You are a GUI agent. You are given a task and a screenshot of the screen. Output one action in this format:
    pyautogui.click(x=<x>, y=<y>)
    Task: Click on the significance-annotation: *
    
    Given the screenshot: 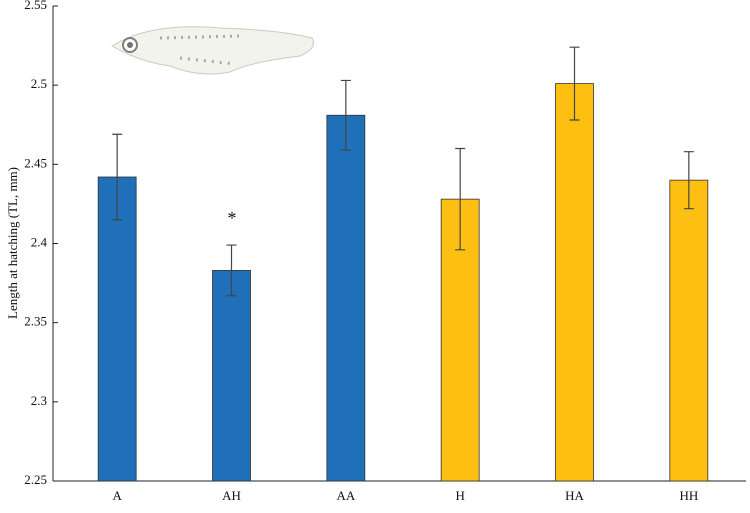 What is the action you would take?
    pyautogui.click(x=232, y=218)
    